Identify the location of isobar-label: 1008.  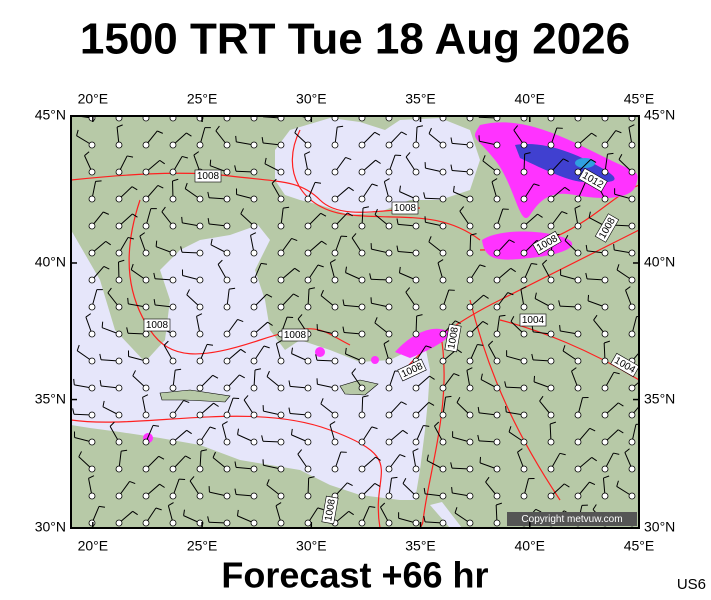
(208, 176).